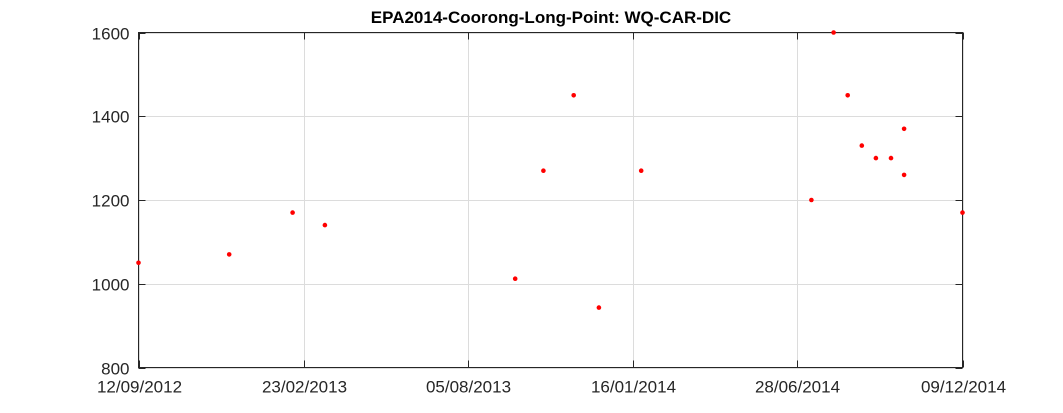  Describe the element at coordinates (633, 387) in the screenshot. I see `x-tick-label: 16/01/2014` at that location.